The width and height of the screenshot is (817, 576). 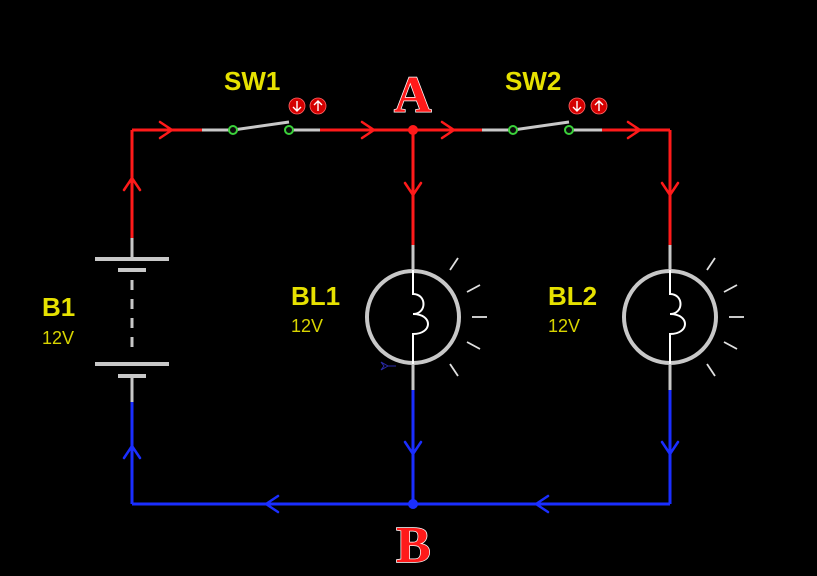 What do you see at coordinates (572, 296) in the screenshot?
I see `lamp-bl2-label: BL2` at bounding box center [572, 296].